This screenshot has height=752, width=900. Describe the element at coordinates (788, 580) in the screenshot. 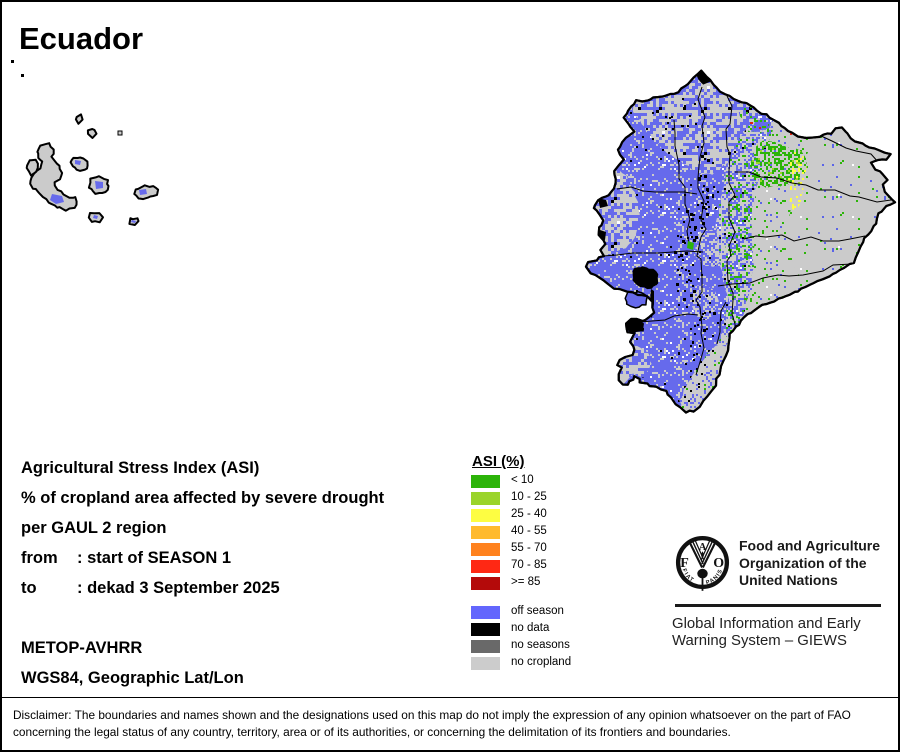

I see `svg-text: United Nations` at that location.